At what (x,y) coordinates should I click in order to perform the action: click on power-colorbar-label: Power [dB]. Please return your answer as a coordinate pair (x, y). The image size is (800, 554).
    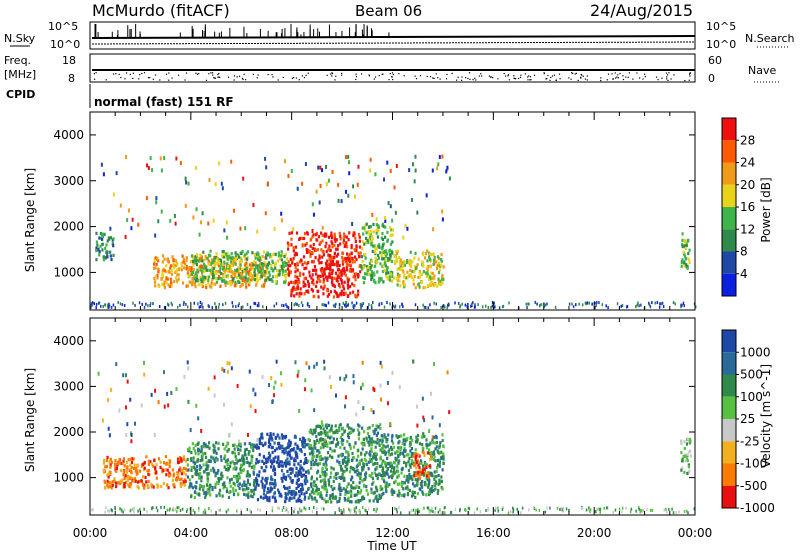
    Looking at the image, I should click on (766, 209).